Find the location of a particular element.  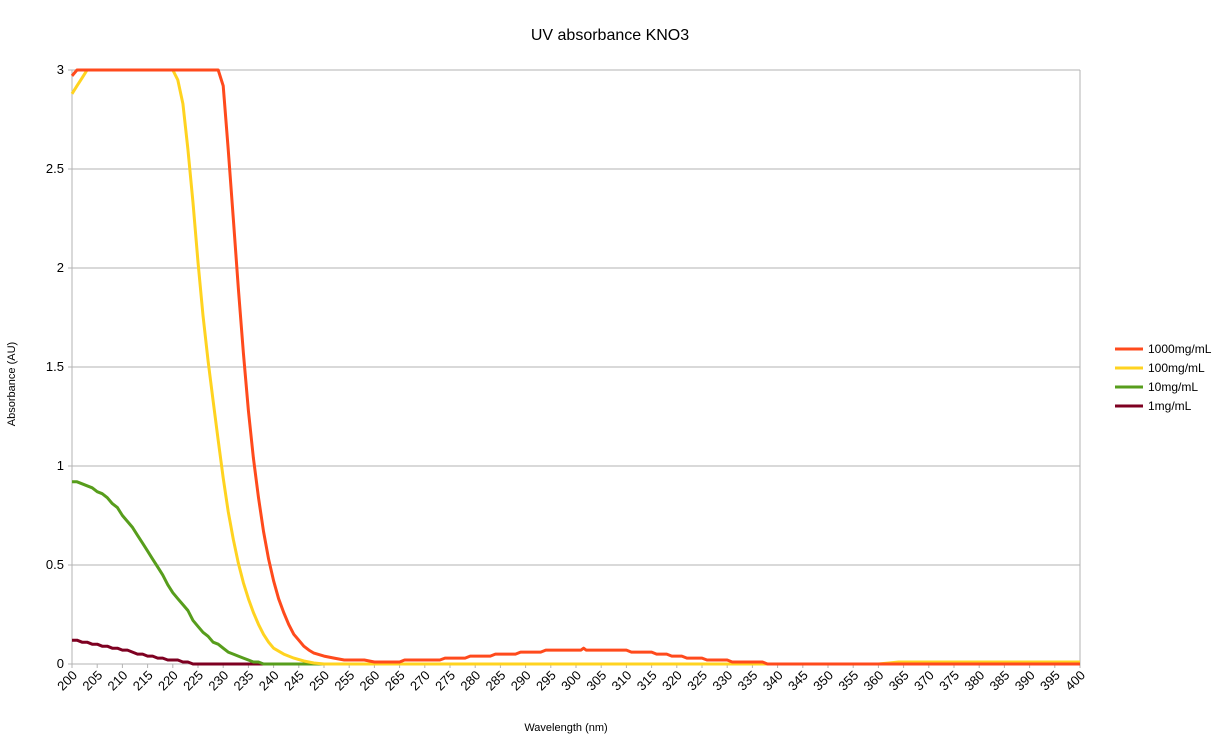

legend-label: 10mg/mL is located at coordinates (1173, 387).